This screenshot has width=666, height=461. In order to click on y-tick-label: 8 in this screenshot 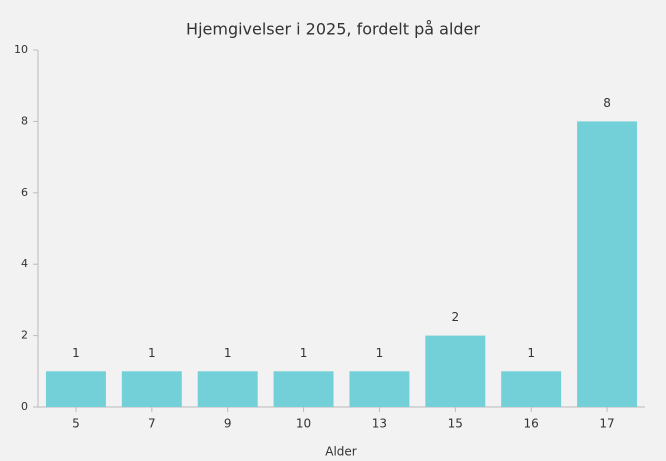, I will do `click(24, 120)`.